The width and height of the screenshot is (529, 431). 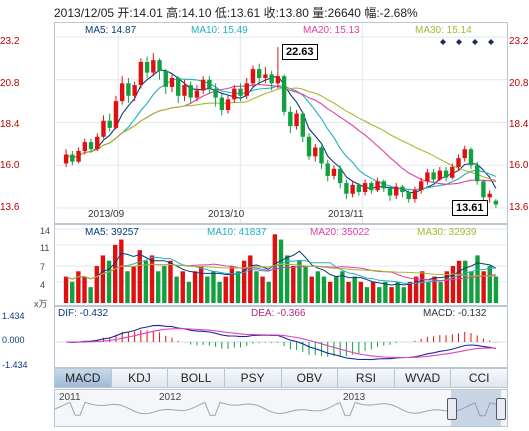 I want to click on tab-rsi: RSI, so click(x=366, y=378).